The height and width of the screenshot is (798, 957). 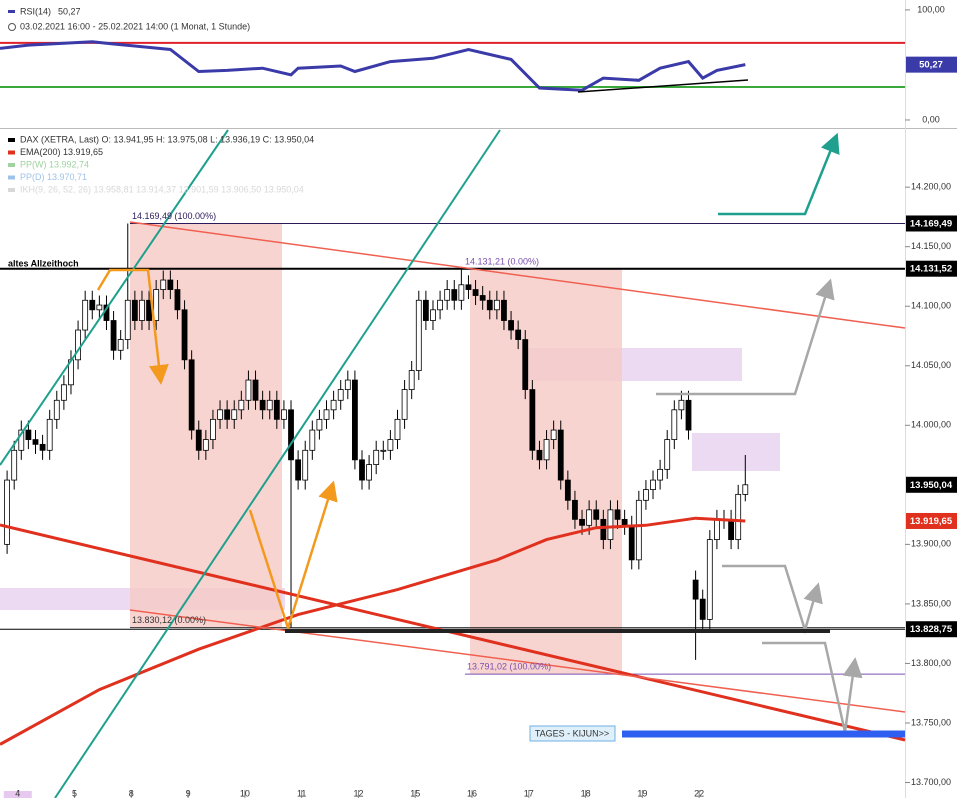 What do you see at coordinates (572, 733) in the screenshot?
I see `kijun-box` at bounding box center [572, 733].